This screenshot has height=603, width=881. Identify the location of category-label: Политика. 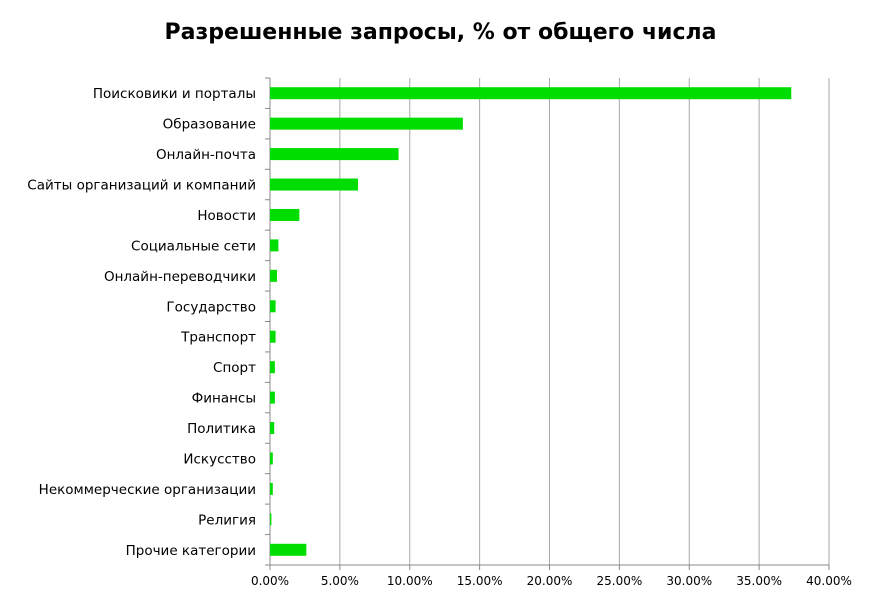
(221, 429).